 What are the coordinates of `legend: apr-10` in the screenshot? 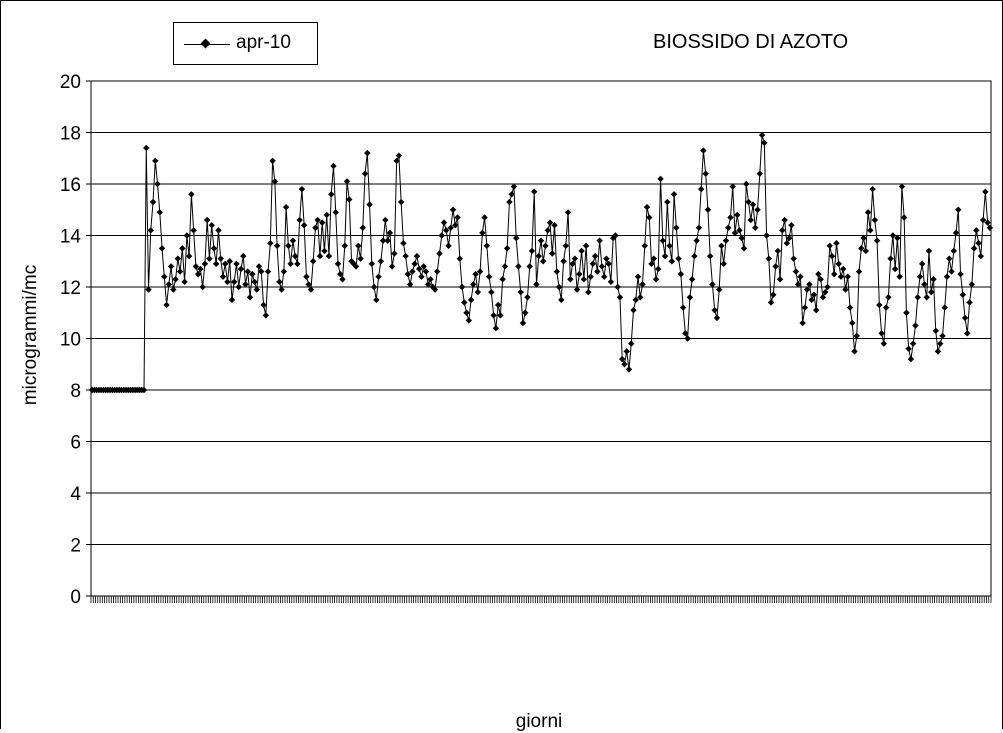 It's located at (245, 43).